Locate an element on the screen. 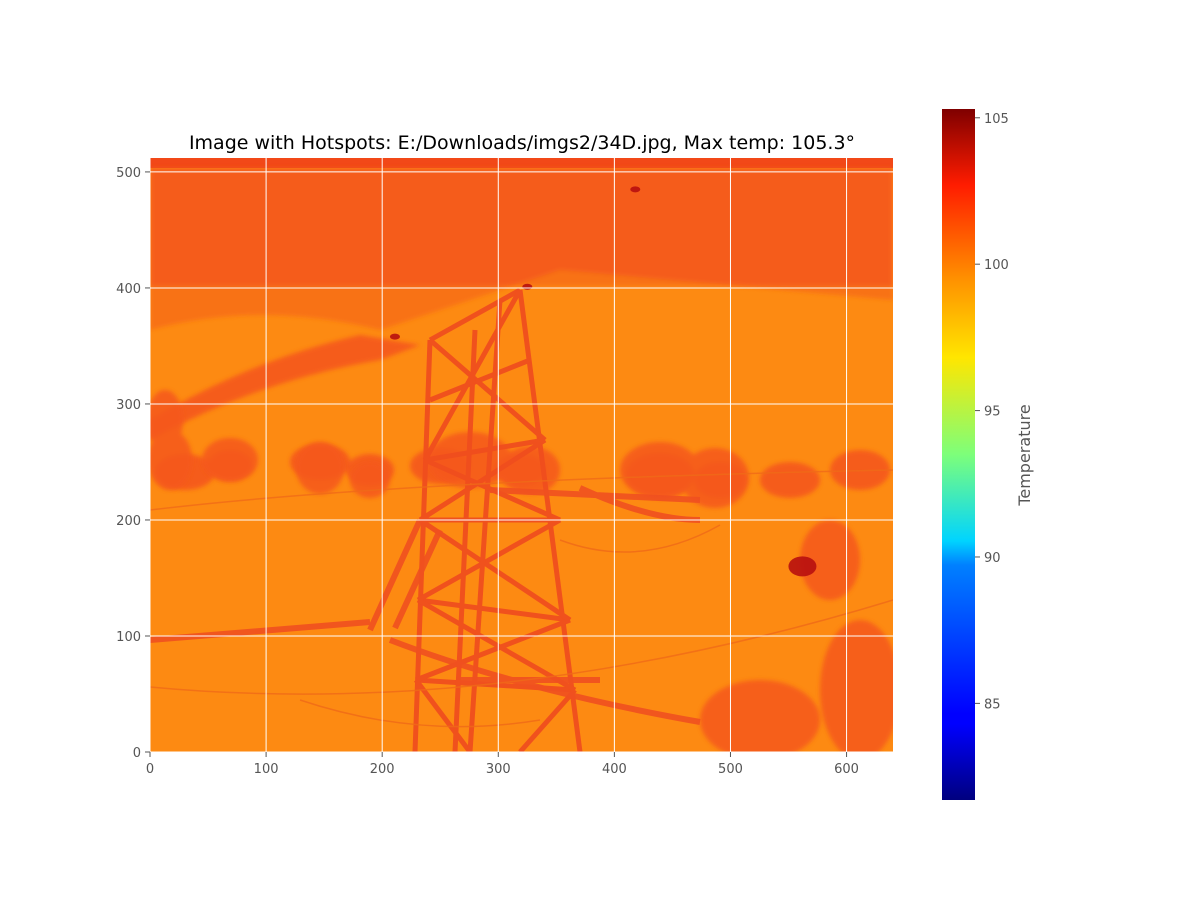 The height and width of the screenshot is (900, 1200). x-tick-label-5: 500 is located at coordinates (730, 769).